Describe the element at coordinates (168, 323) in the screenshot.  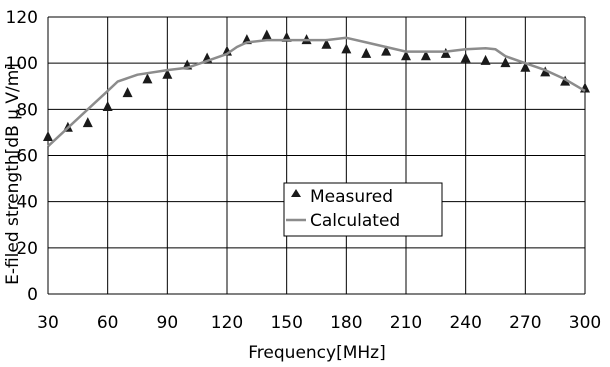
I see `x-tick-label-90: 90` at that location.